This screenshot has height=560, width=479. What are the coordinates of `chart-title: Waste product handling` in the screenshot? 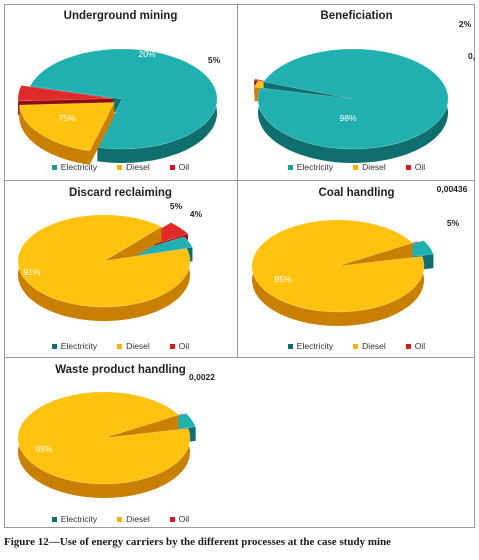 It's located at (120, 370).